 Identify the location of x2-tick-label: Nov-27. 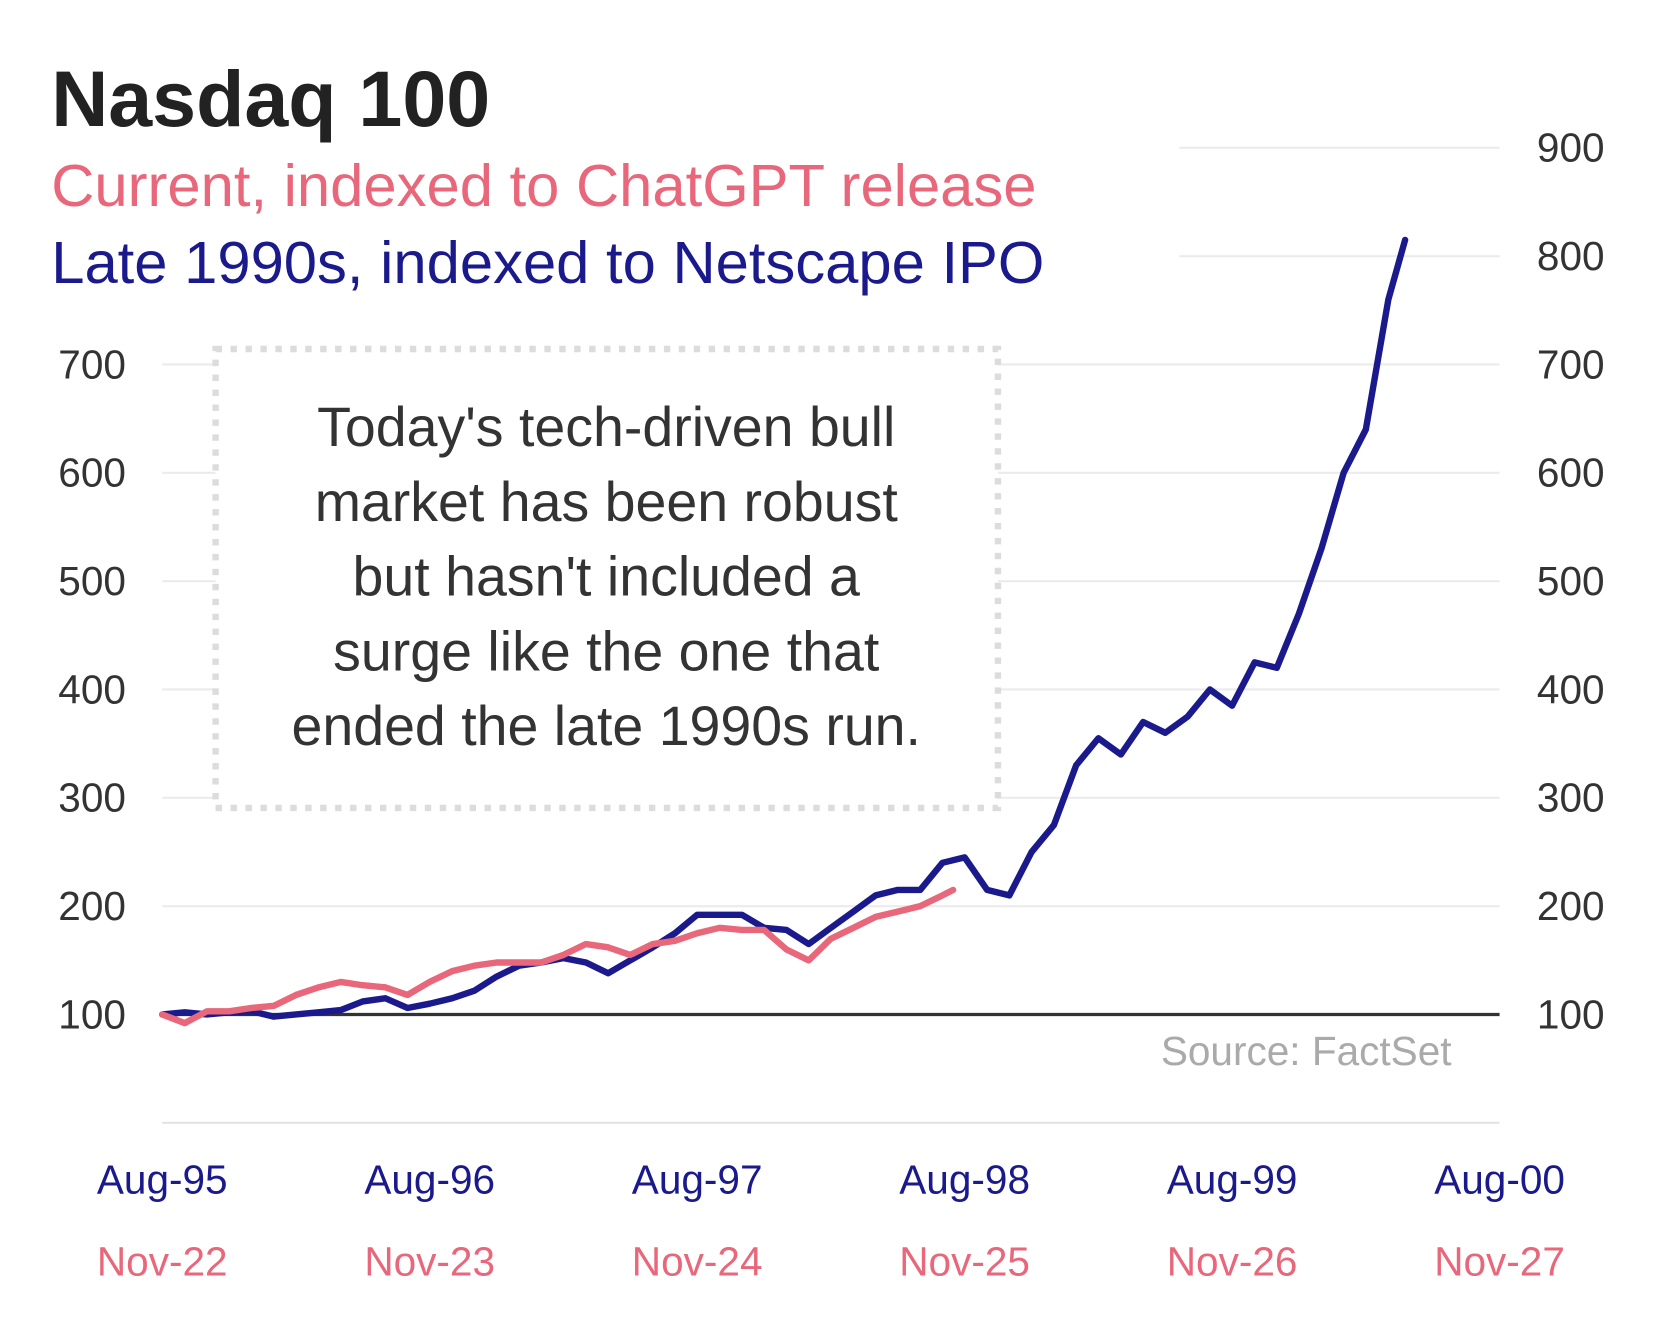
(1499, 1261).